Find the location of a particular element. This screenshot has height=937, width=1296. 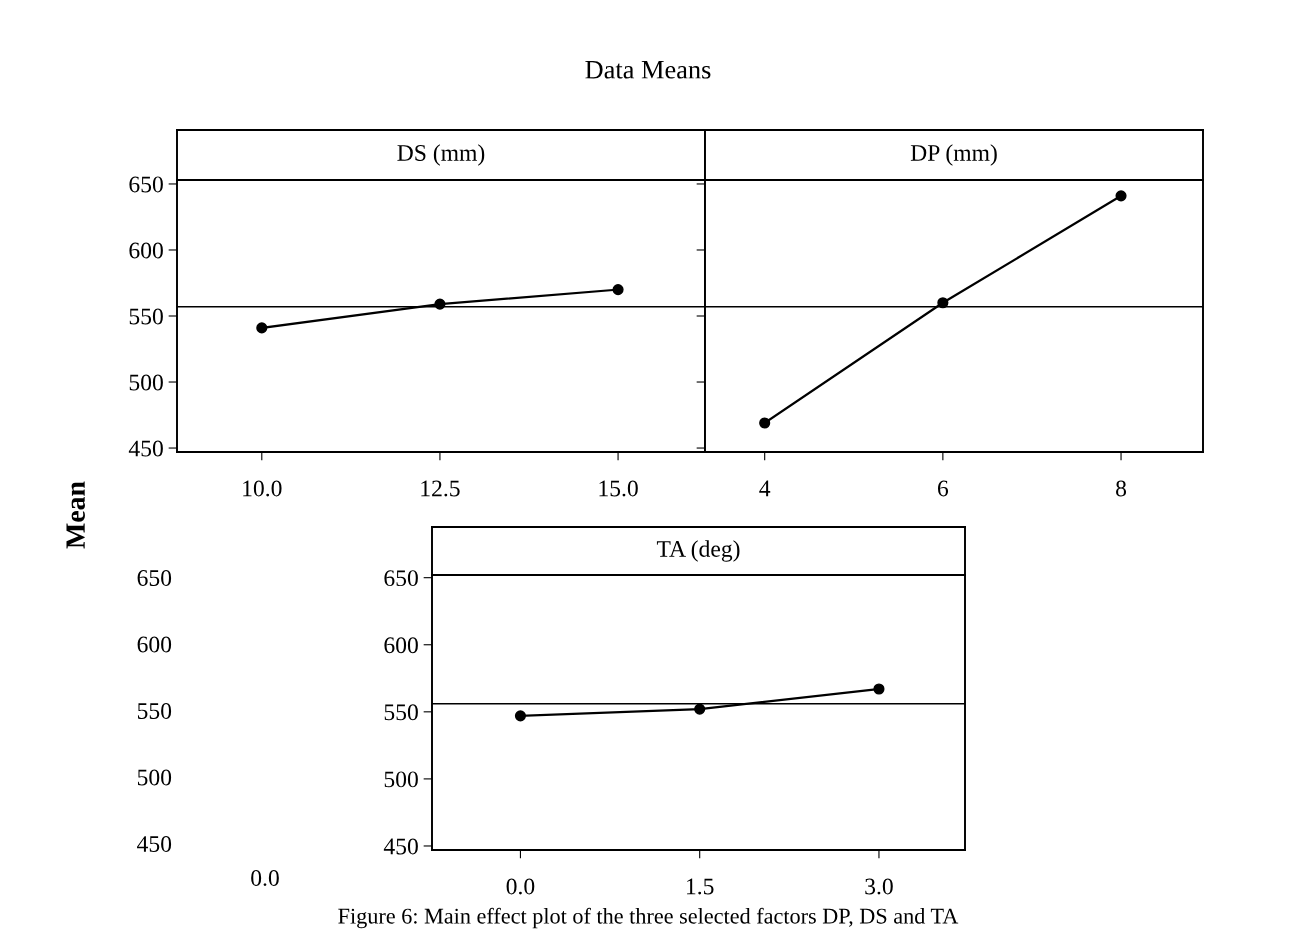

chart-title: DS (mm) is located at coordinates (441, 155).